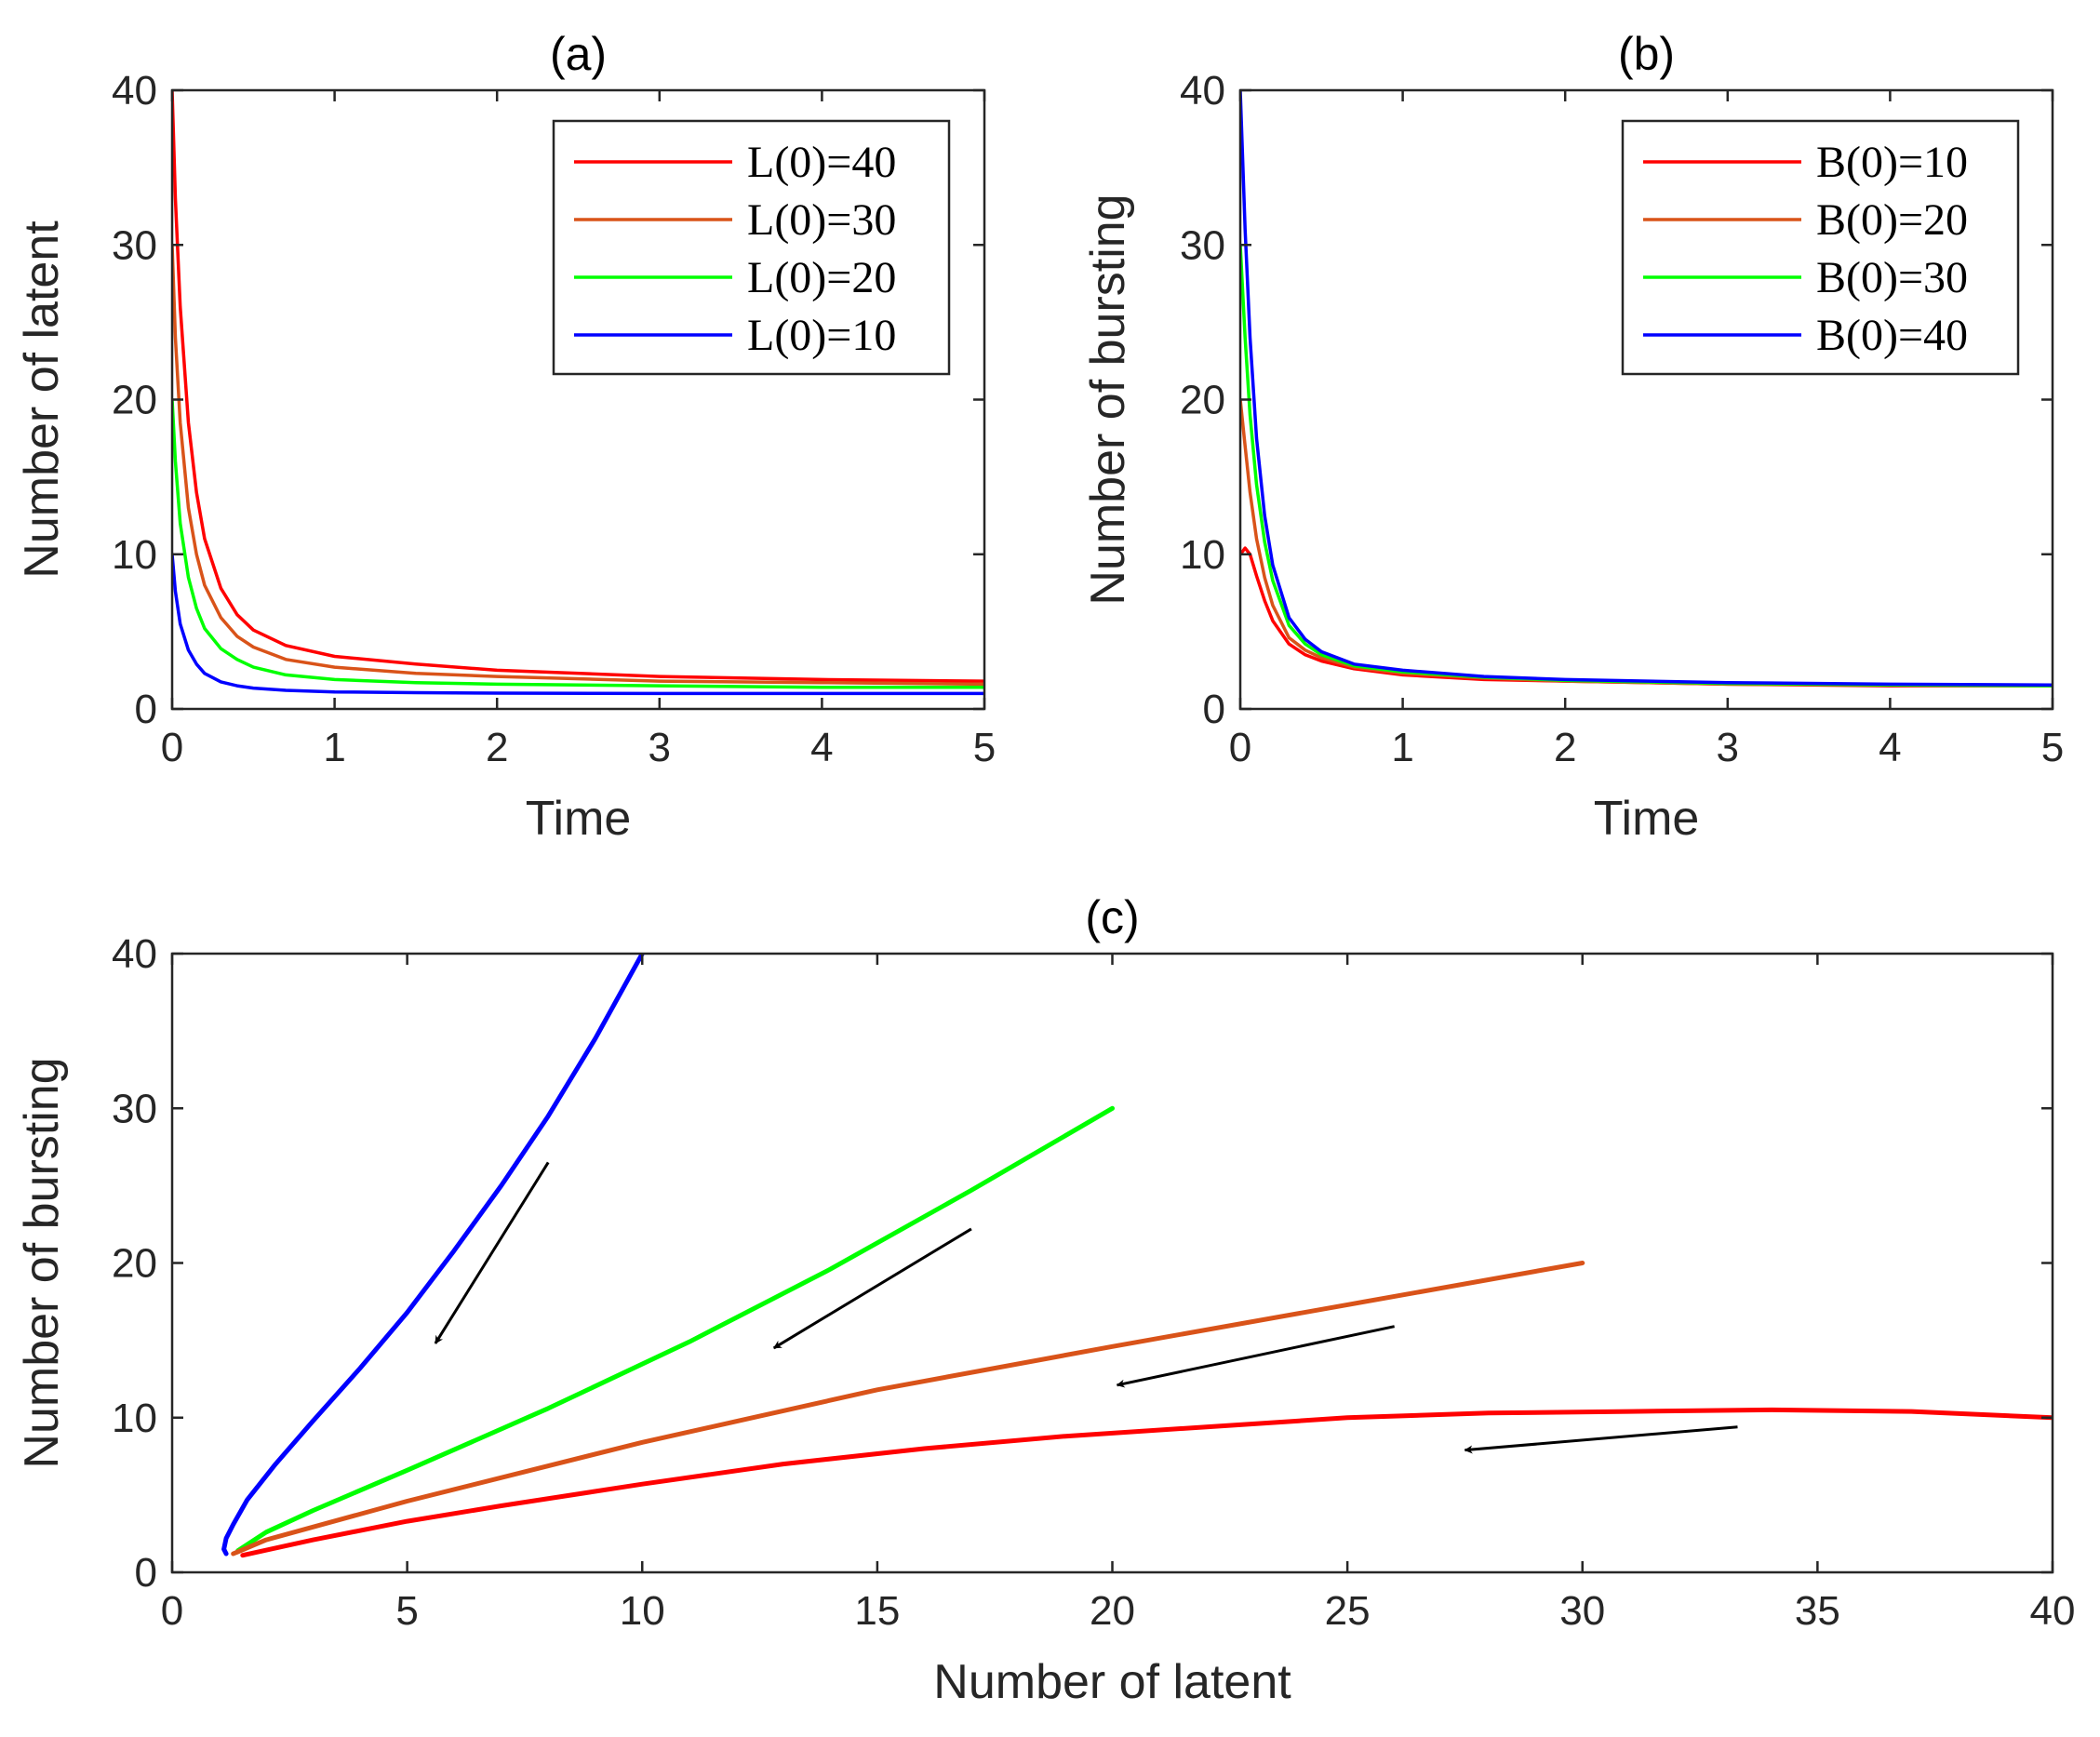 Image resolution: width=2100 pixels, height=1737 pixels. What do you see at coordinates (1582, 1611) in the screenshot?
I see `x-tick-label: 30` at bounding box center [1582, 1611].